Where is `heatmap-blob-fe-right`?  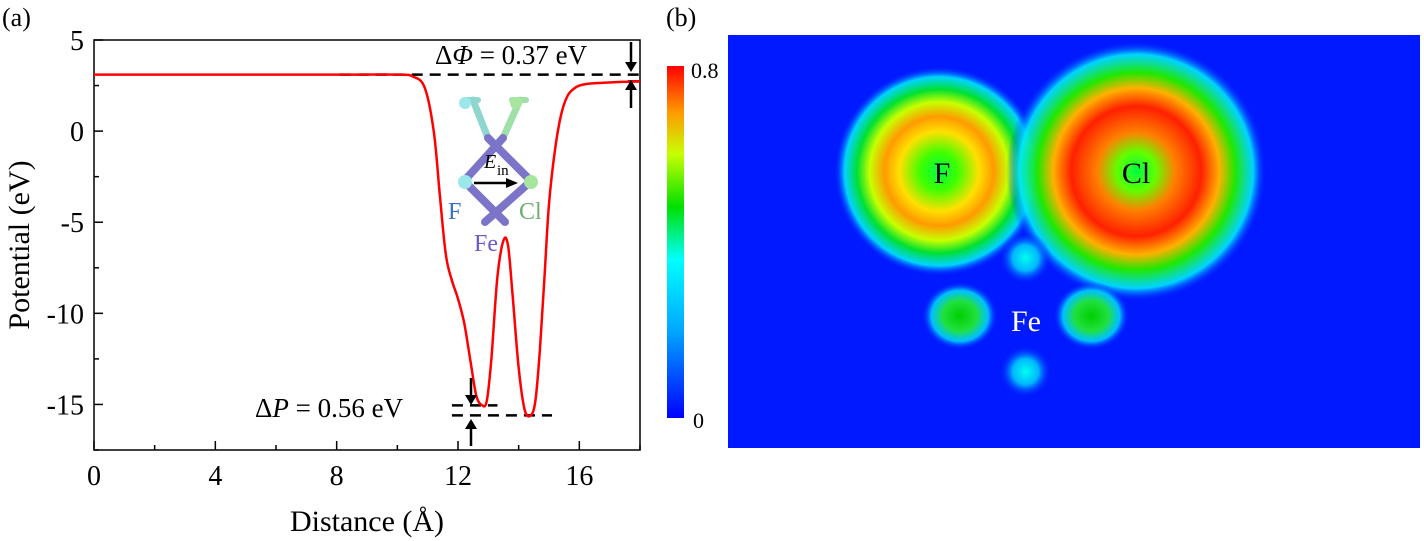 heatmap-blob-fe-right is located at coordinates (1091, 315).